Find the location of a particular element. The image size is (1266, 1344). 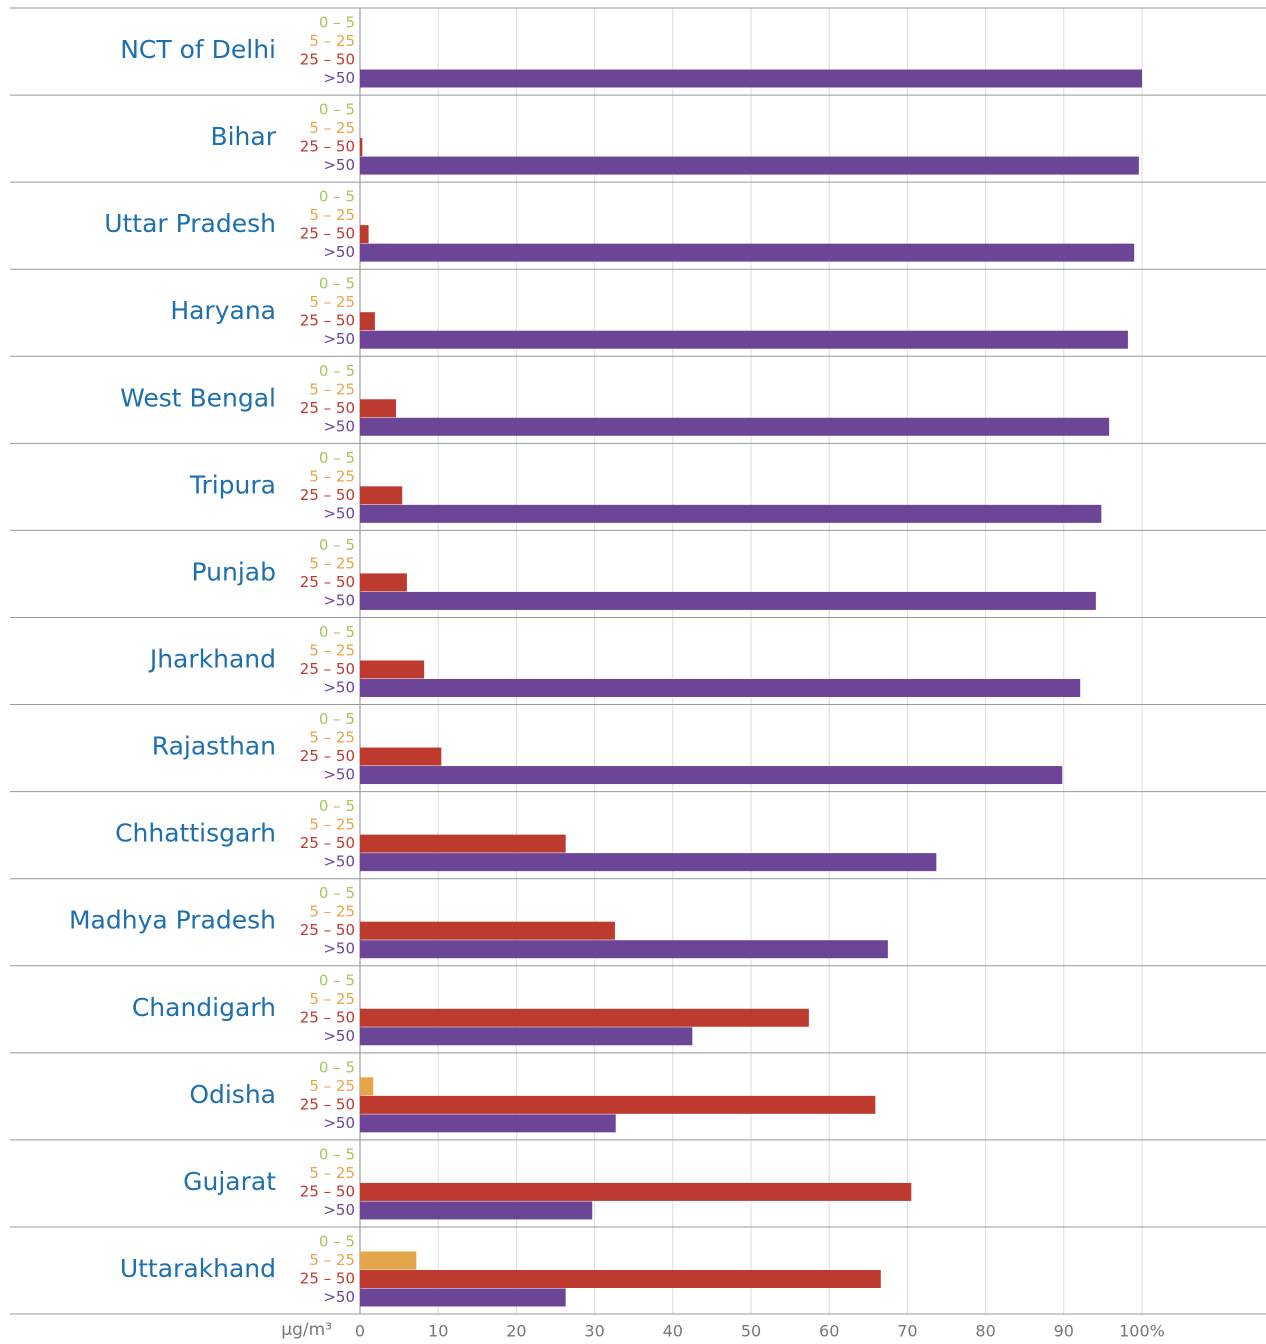

category-label: Rajasthan is located at coordinates (214, 746).